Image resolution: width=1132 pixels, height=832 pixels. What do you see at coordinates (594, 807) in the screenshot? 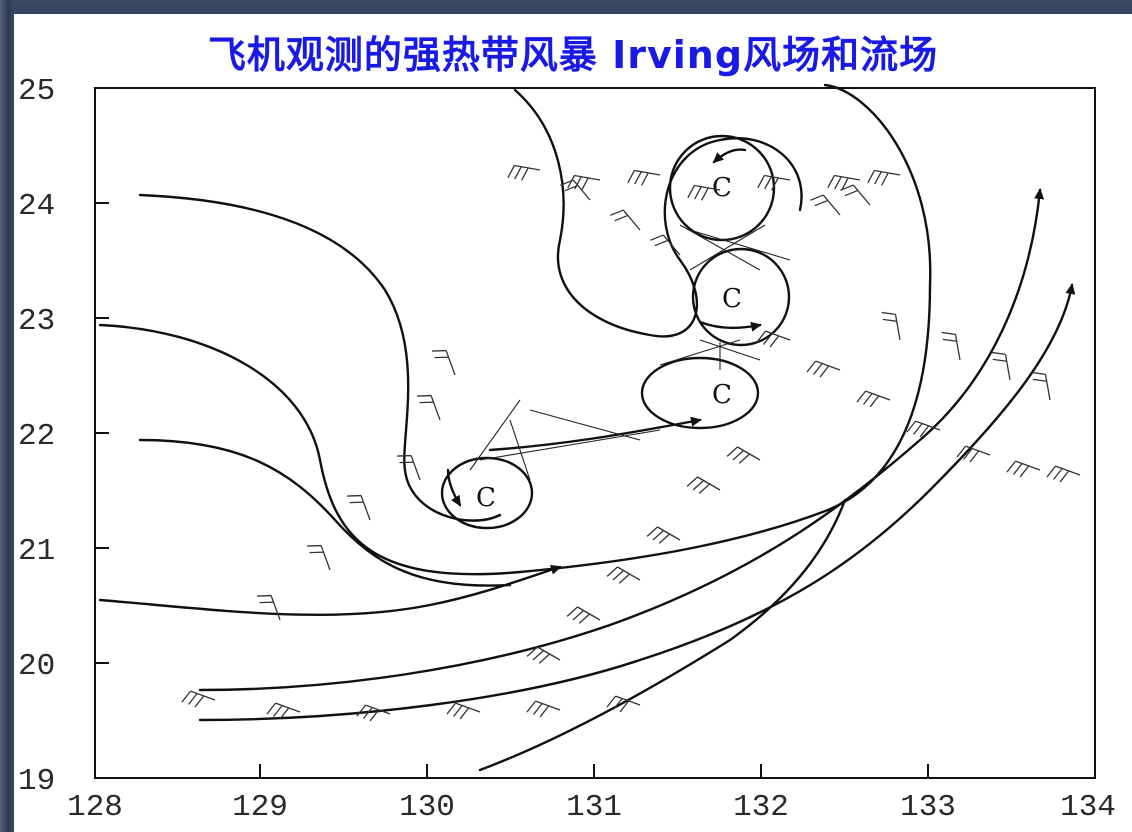
I see `x-tick-label: 131` at bounding box center [594, 807].